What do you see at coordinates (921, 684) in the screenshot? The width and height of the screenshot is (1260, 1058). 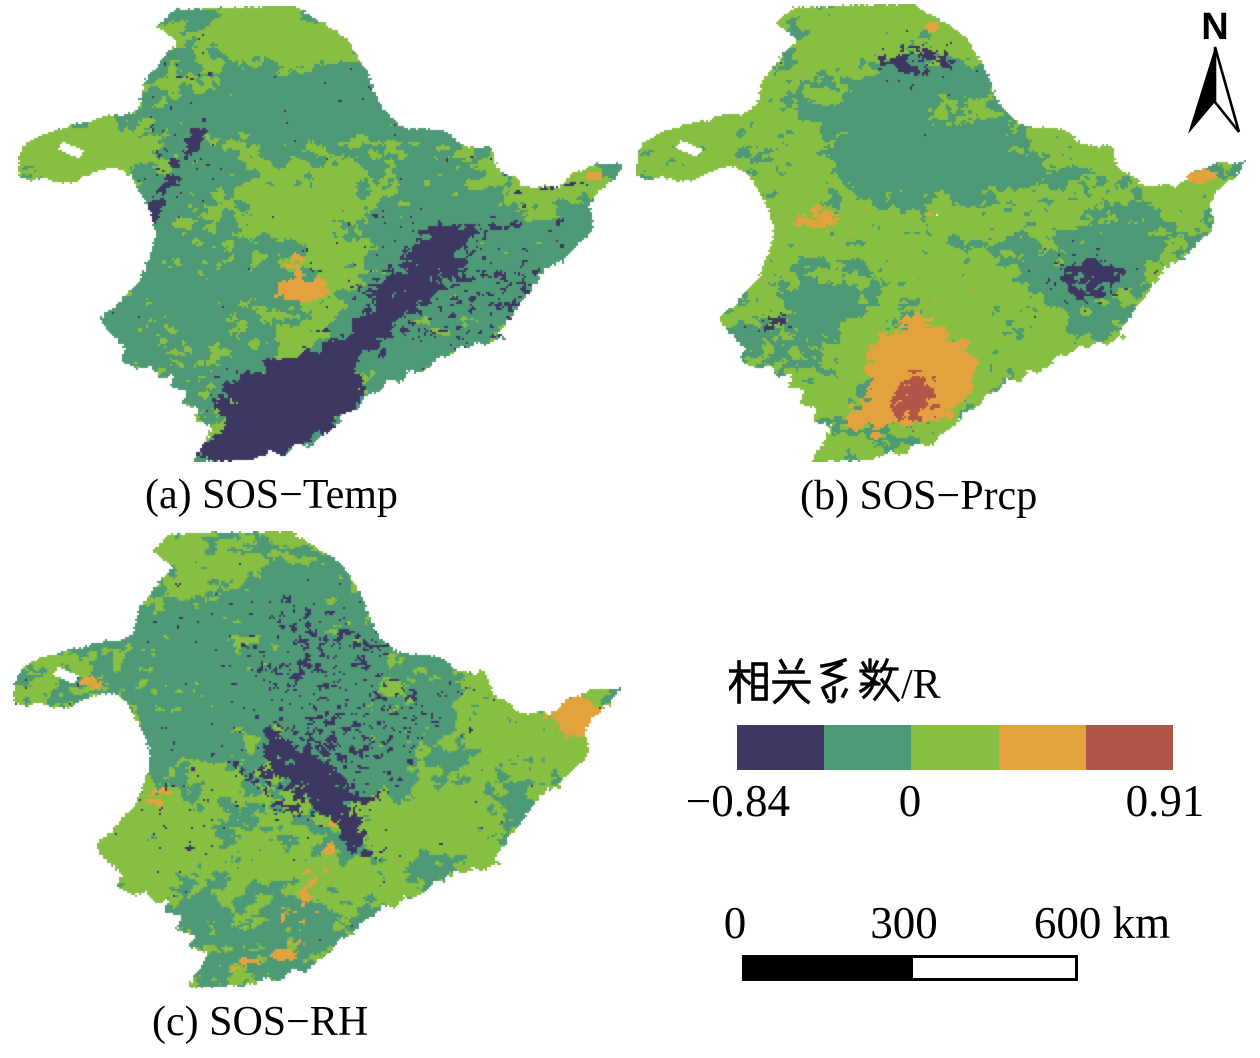 I see `svg-text: /R` at bounding box center [921, 684].